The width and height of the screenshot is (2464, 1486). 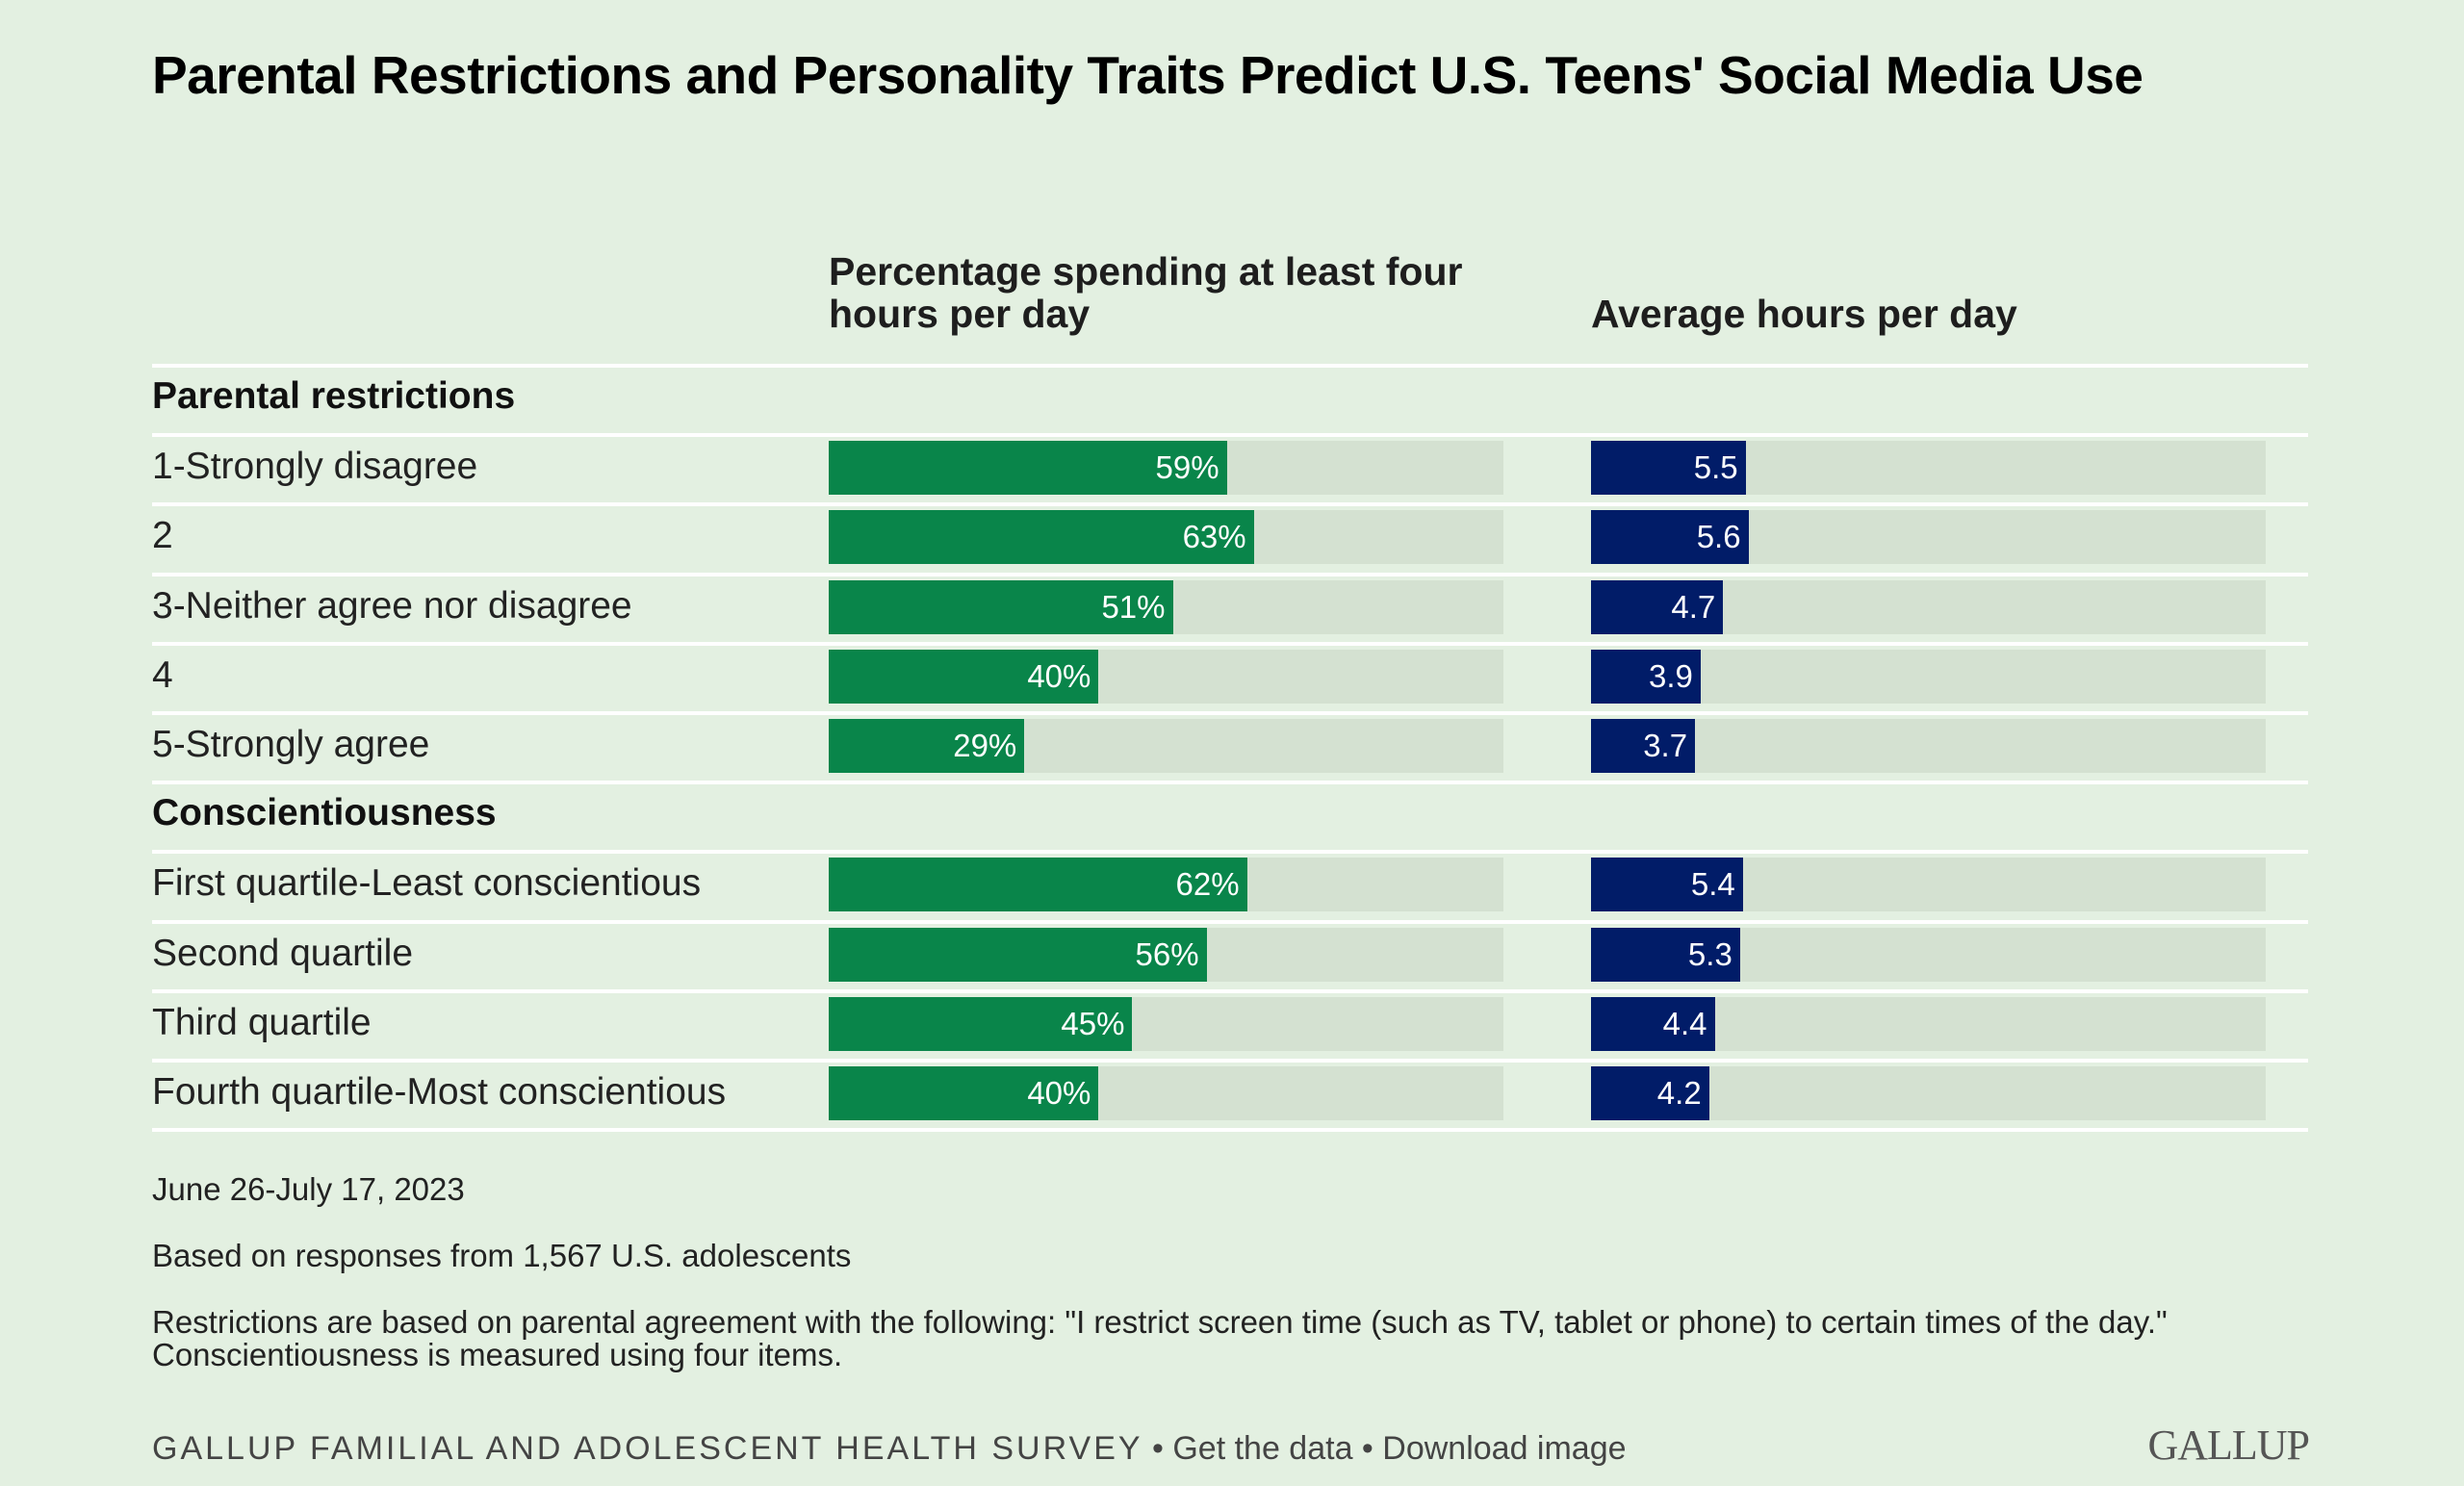 I want to click on pct-bar: 29%, so click(x=927, y=746).